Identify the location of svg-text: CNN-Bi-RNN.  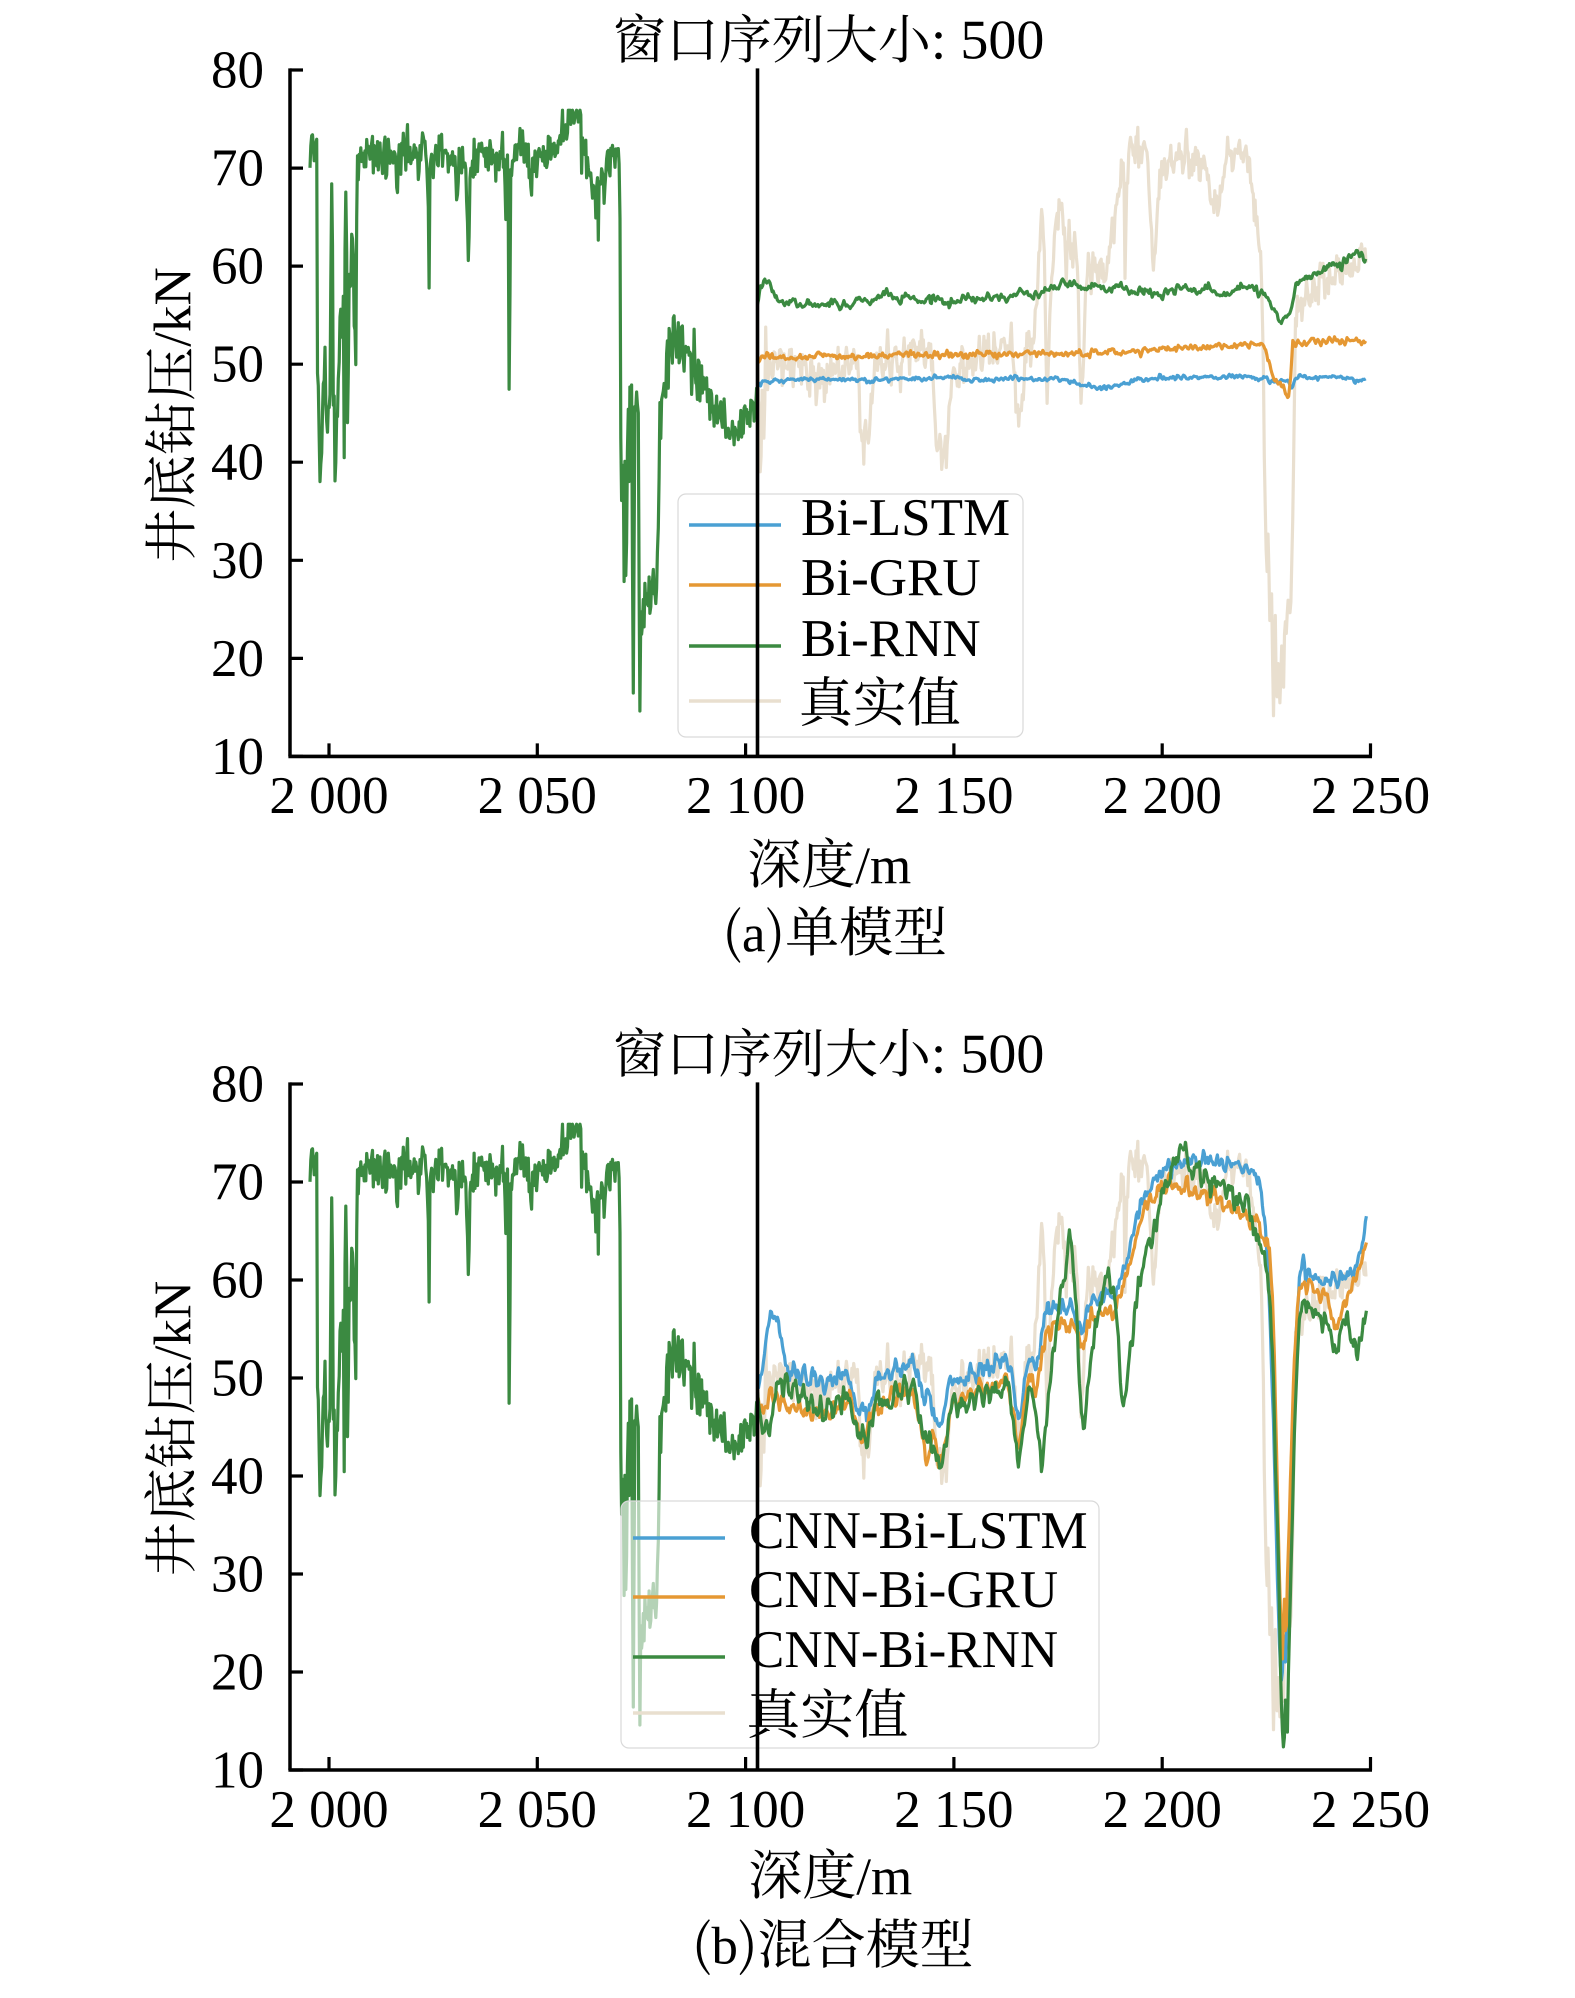
(903, 1650).